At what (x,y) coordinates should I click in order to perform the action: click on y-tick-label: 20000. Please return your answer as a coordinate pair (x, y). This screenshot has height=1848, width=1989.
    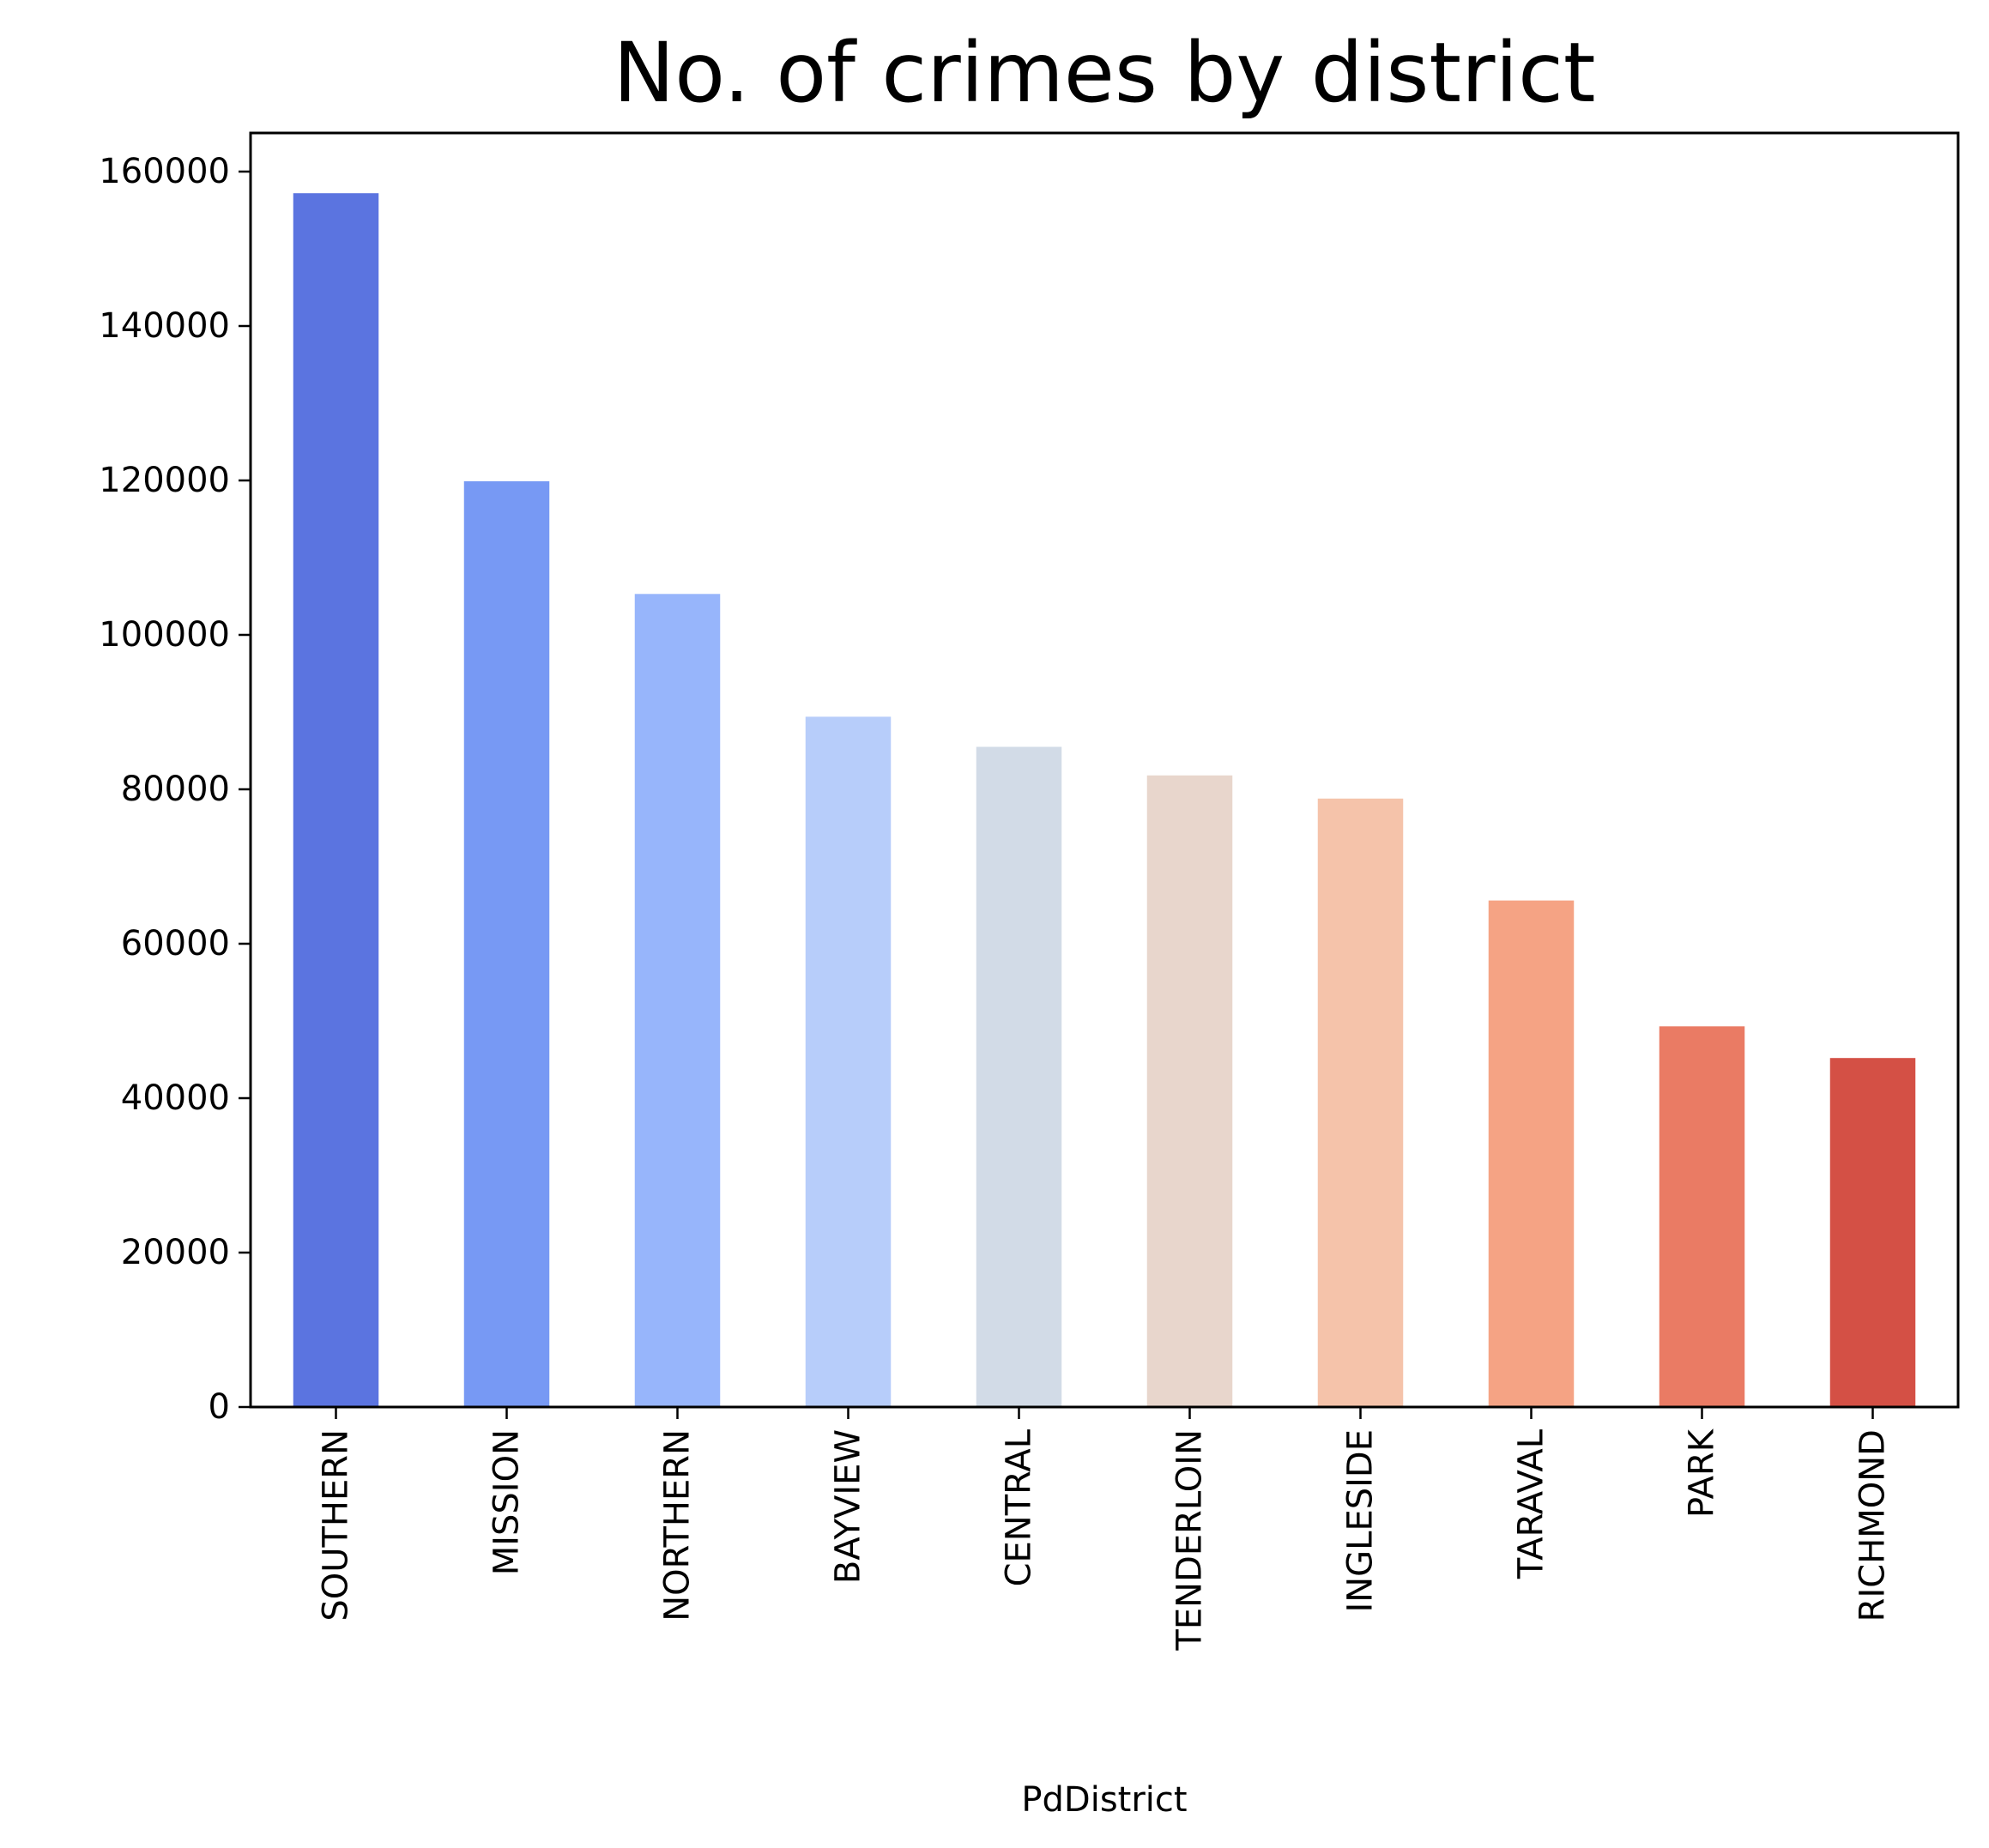
    Looking at the image, I should click on (175, 1252).